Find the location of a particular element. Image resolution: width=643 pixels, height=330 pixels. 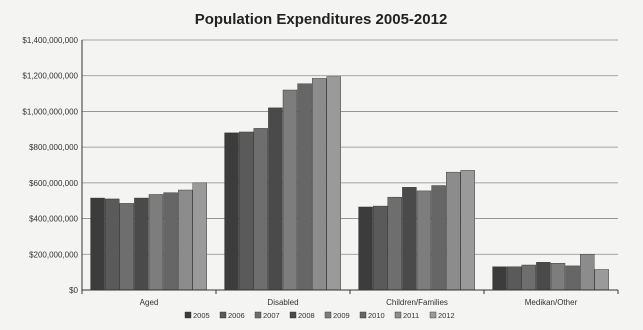

bar-2008-disabled is located at coordinates (275, 199).